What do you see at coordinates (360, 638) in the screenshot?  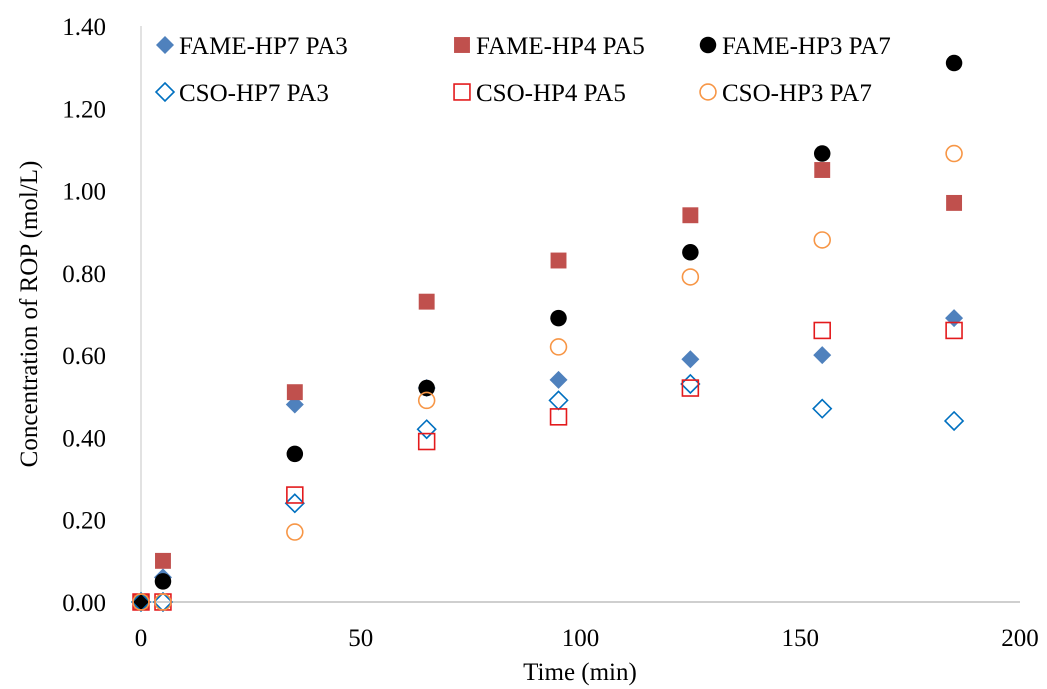 I see `x-tick-label: 50` at bounding box center [360, 638].